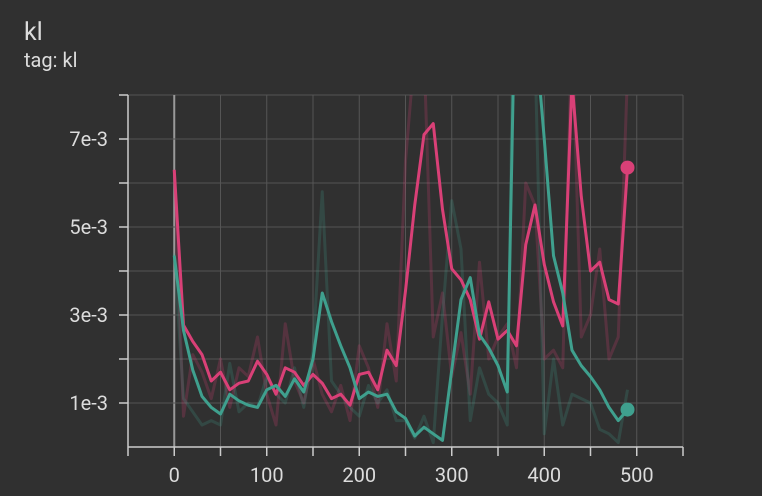 This screenshot has height=496, width=762. Describe the element at coordinates (267, 475) in the screenshot. I see `x-tick-label: 100` at that location.